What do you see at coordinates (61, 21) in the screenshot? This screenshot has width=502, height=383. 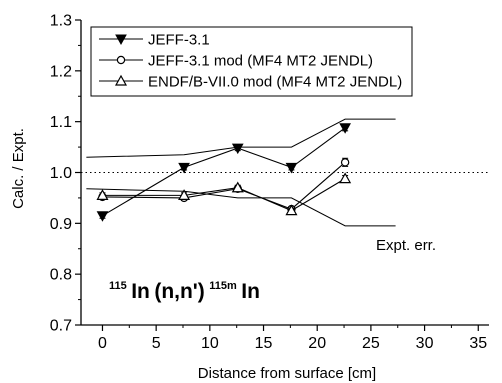 I see `y-tick-label: 1.3` at bounding box center [61, 21].